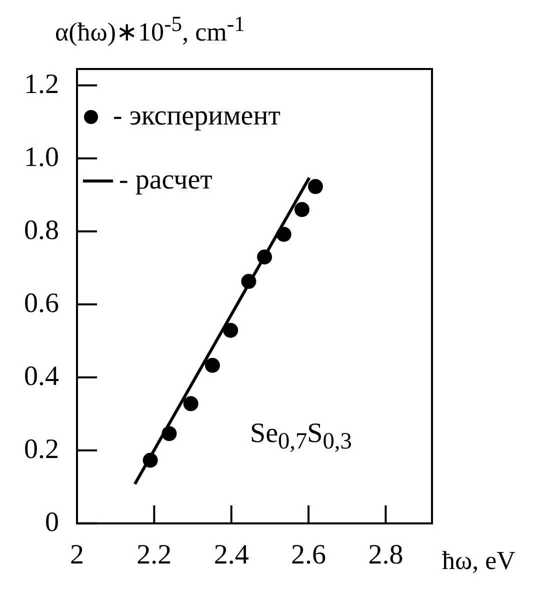  Describe the element at coordinates (231, 555) in the screenshot. I see `x-tick-label: 2.4` at that location.